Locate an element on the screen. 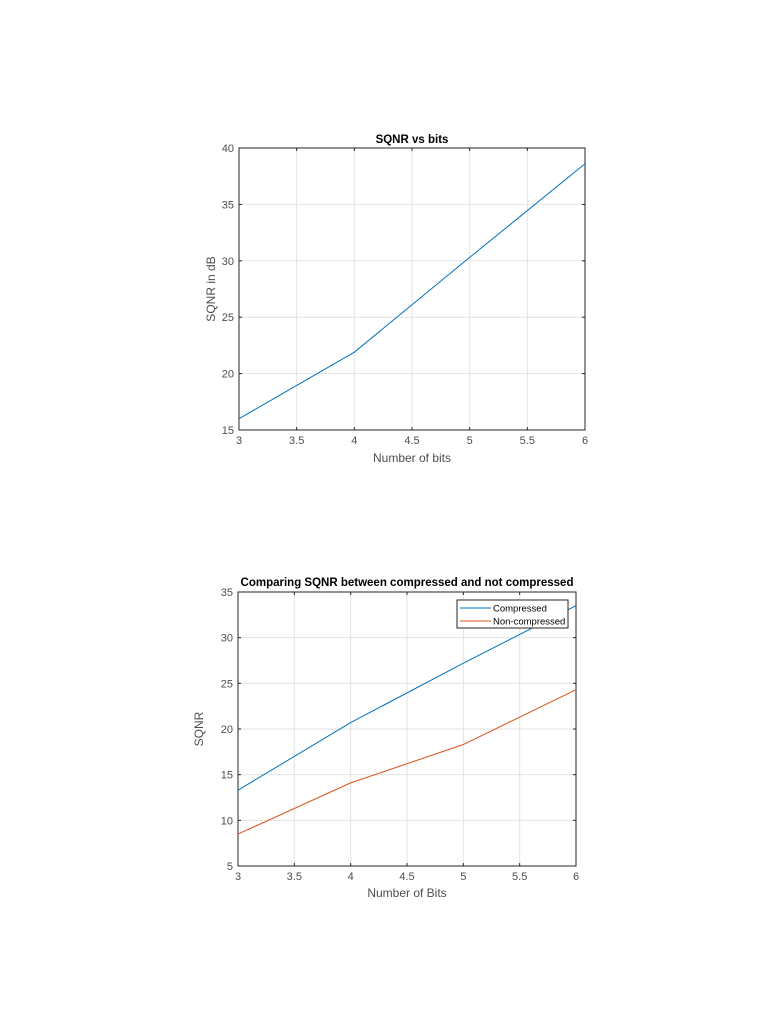 The image size is (768, 1029). legend-label: Compressed is located at coordinates (520, 609).